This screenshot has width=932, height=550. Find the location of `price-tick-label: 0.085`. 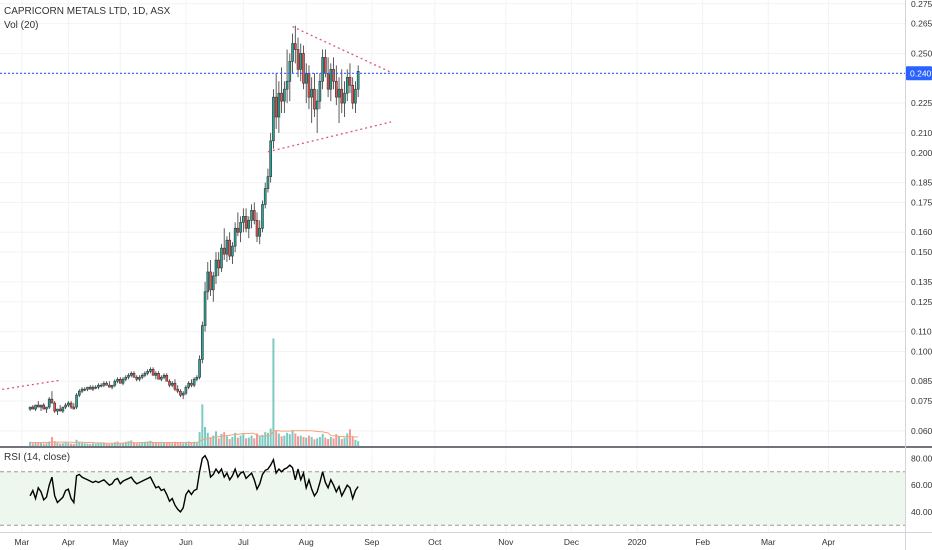

price-tick-label: 0.085 is located at coordinates (921, 381).